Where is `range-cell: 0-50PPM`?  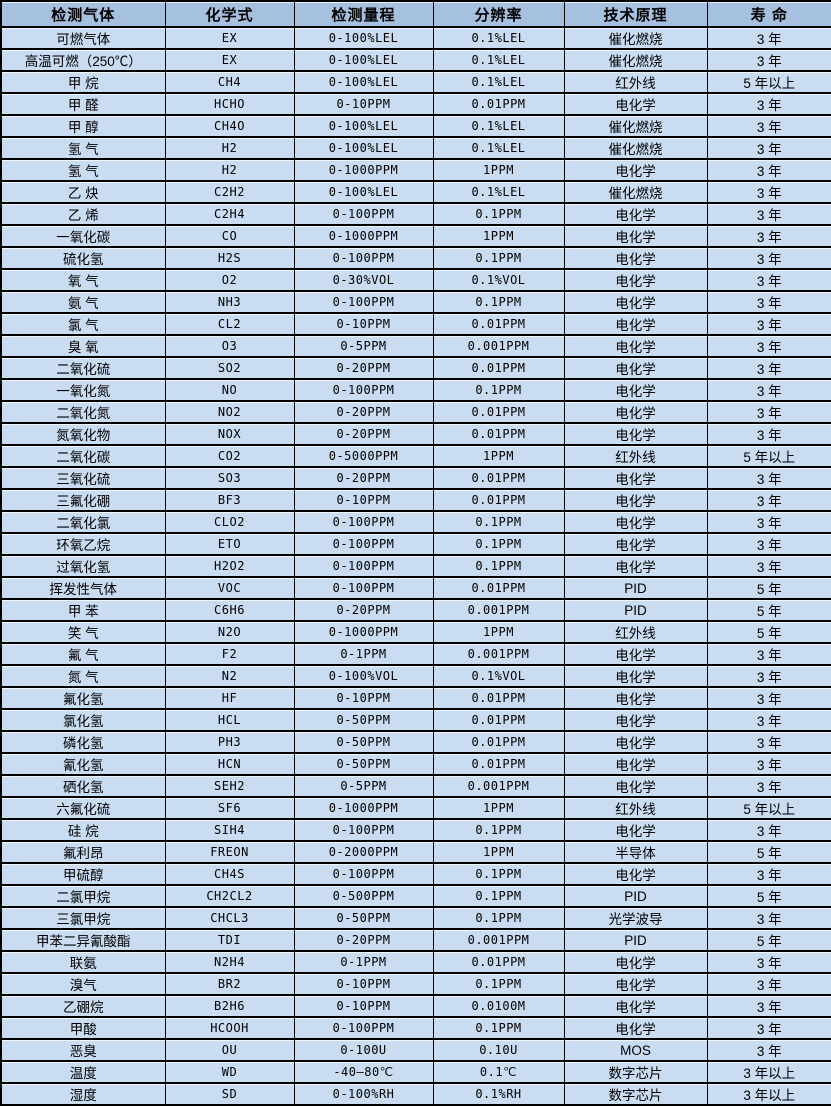 range-cell: 0-50PPM is located at coordinates (363, 742).